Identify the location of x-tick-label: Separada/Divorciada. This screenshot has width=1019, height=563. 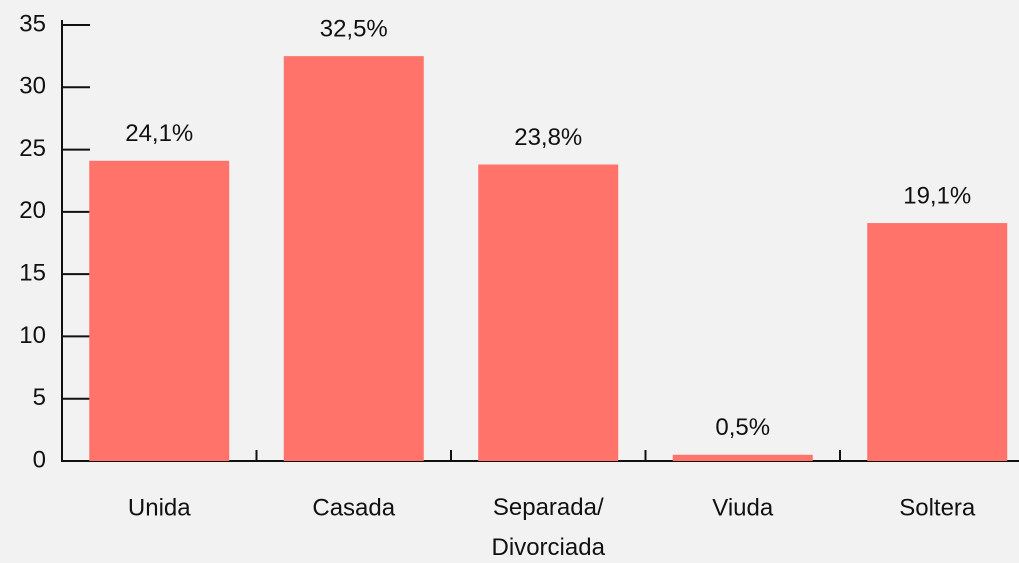
(549, 527).